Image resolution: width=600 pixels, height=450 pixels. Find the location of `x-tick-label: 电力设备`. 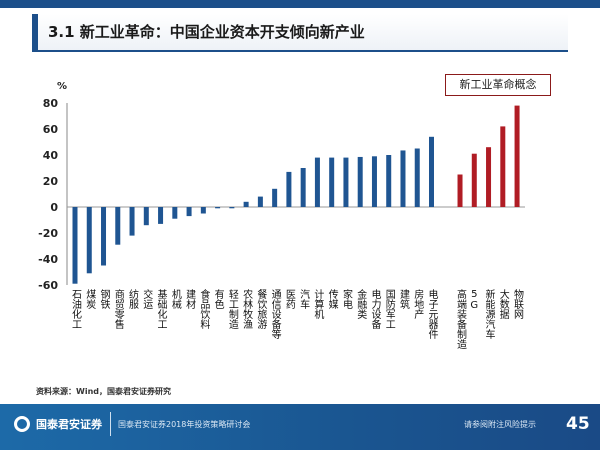

x-tick-label: 电力设备 is located at coordinates (375, 309).